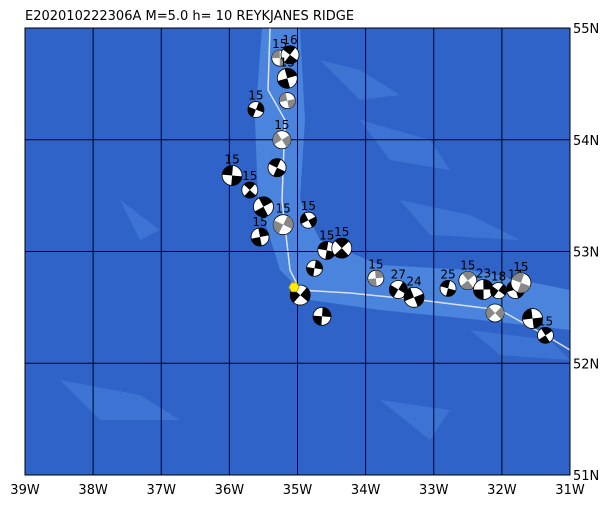 The width and height of the screenshot is (608, 509). I want to click on lat-label: 55N, so click(586, 29).